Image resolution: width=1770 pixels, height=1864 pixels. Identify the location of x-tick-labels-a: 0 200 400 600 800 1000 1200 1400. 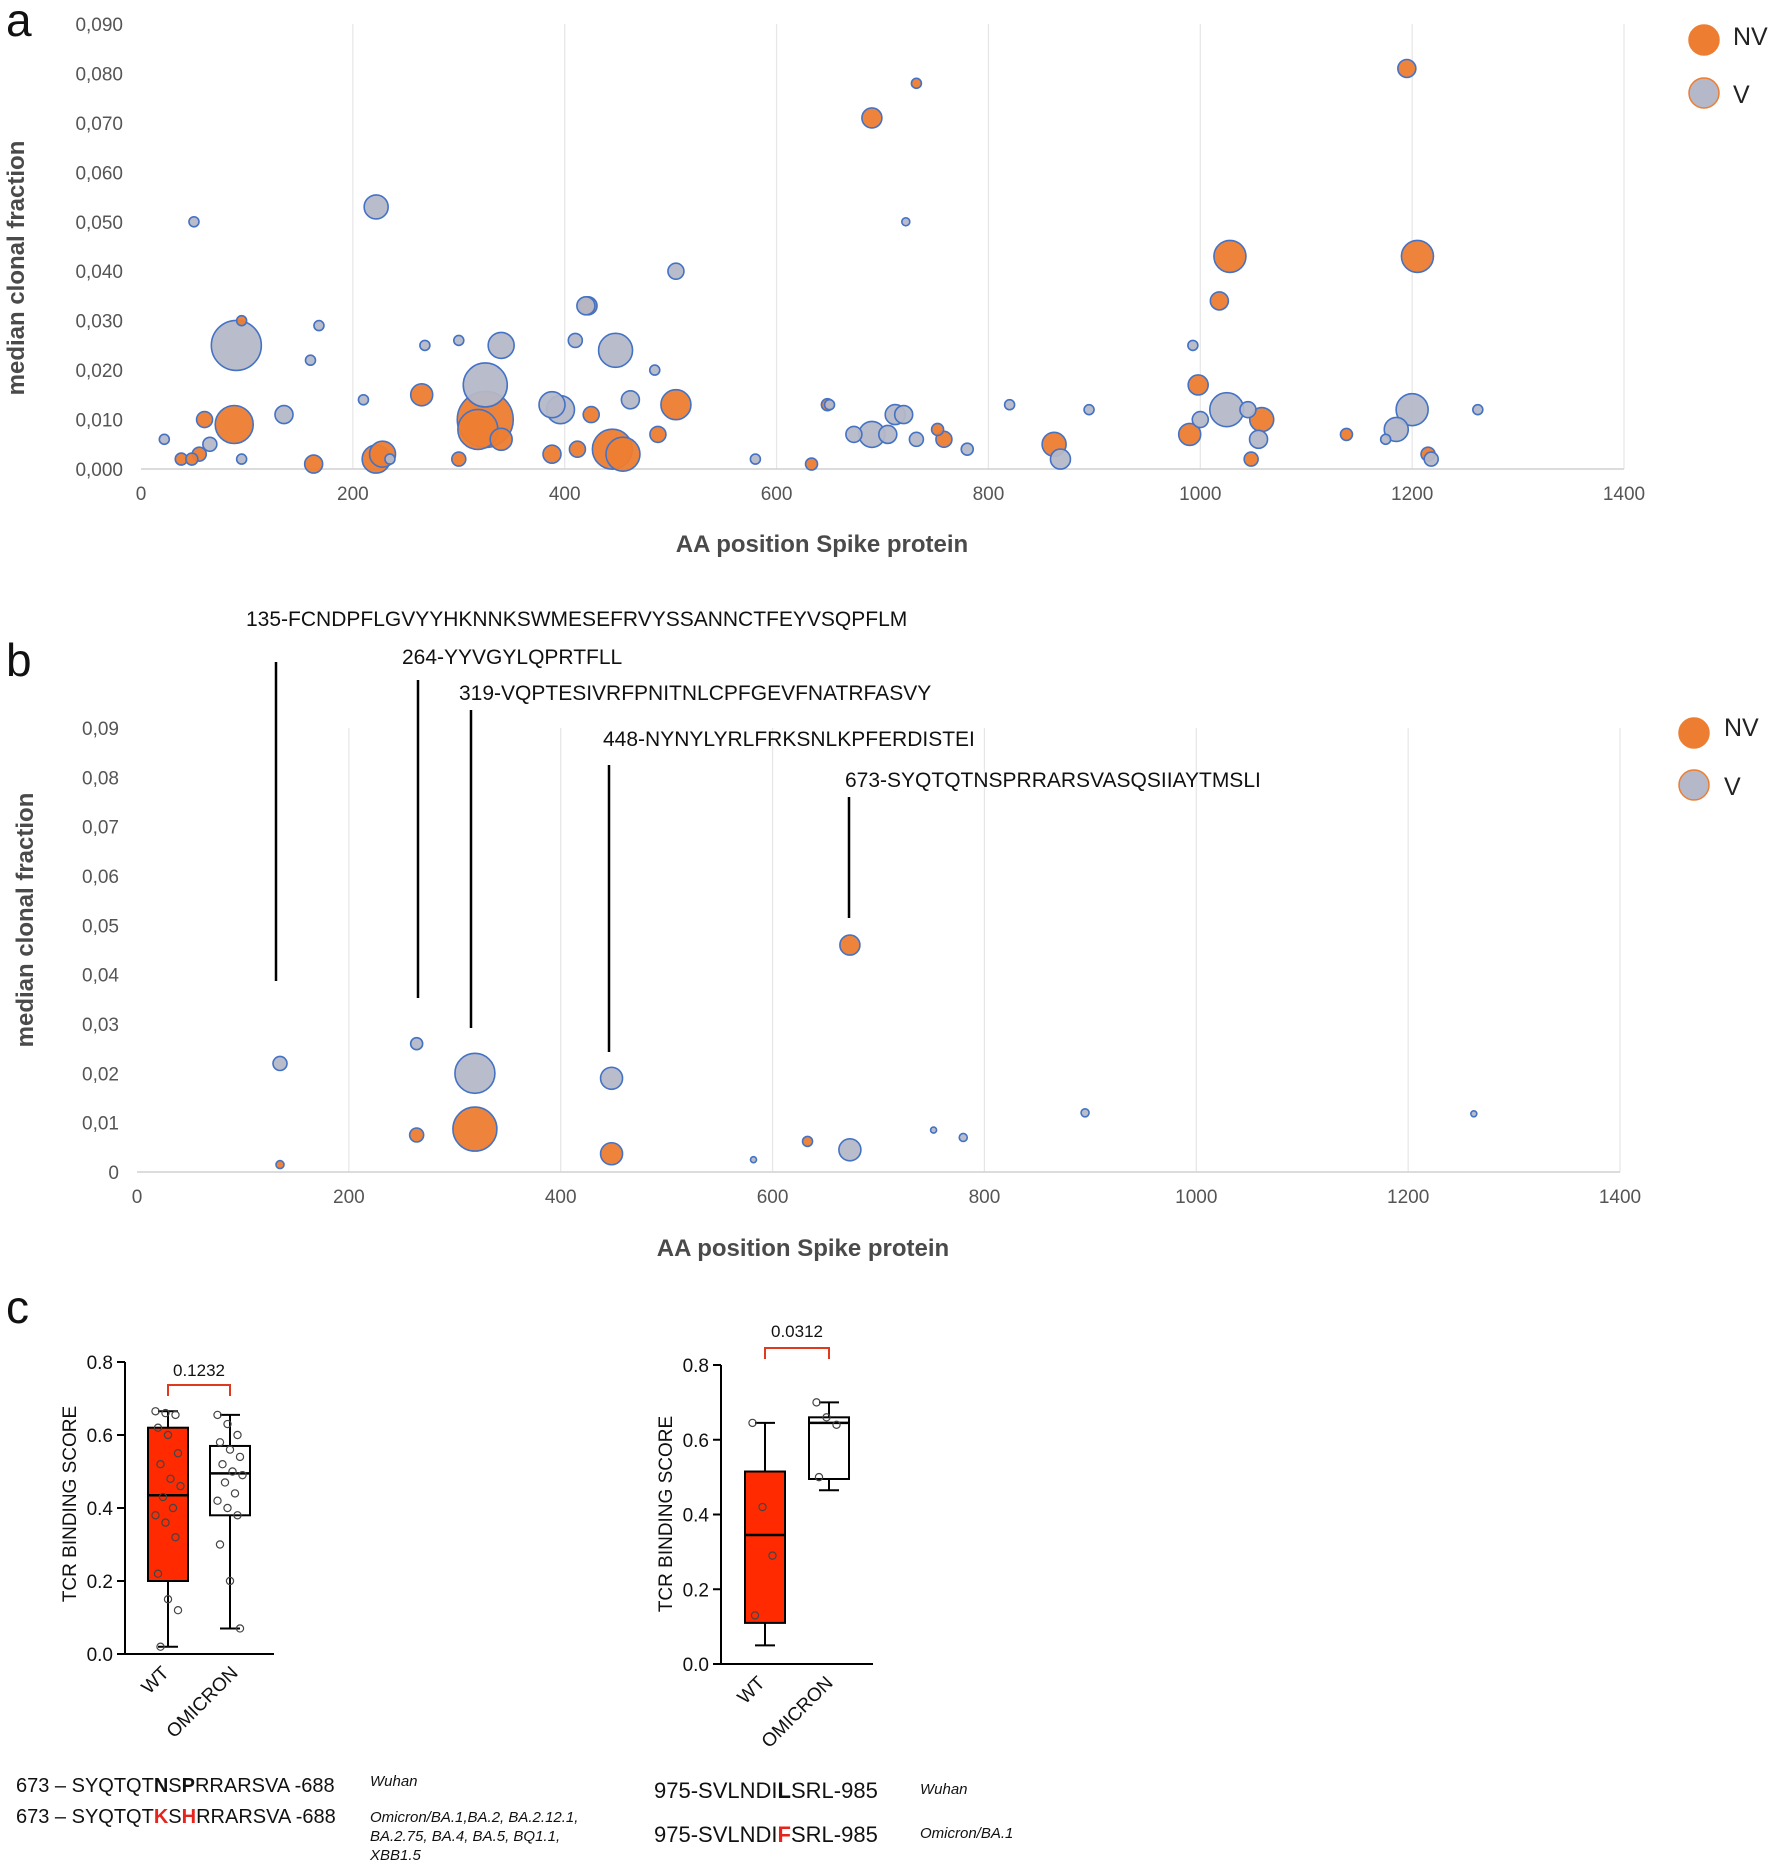
(890, 494).